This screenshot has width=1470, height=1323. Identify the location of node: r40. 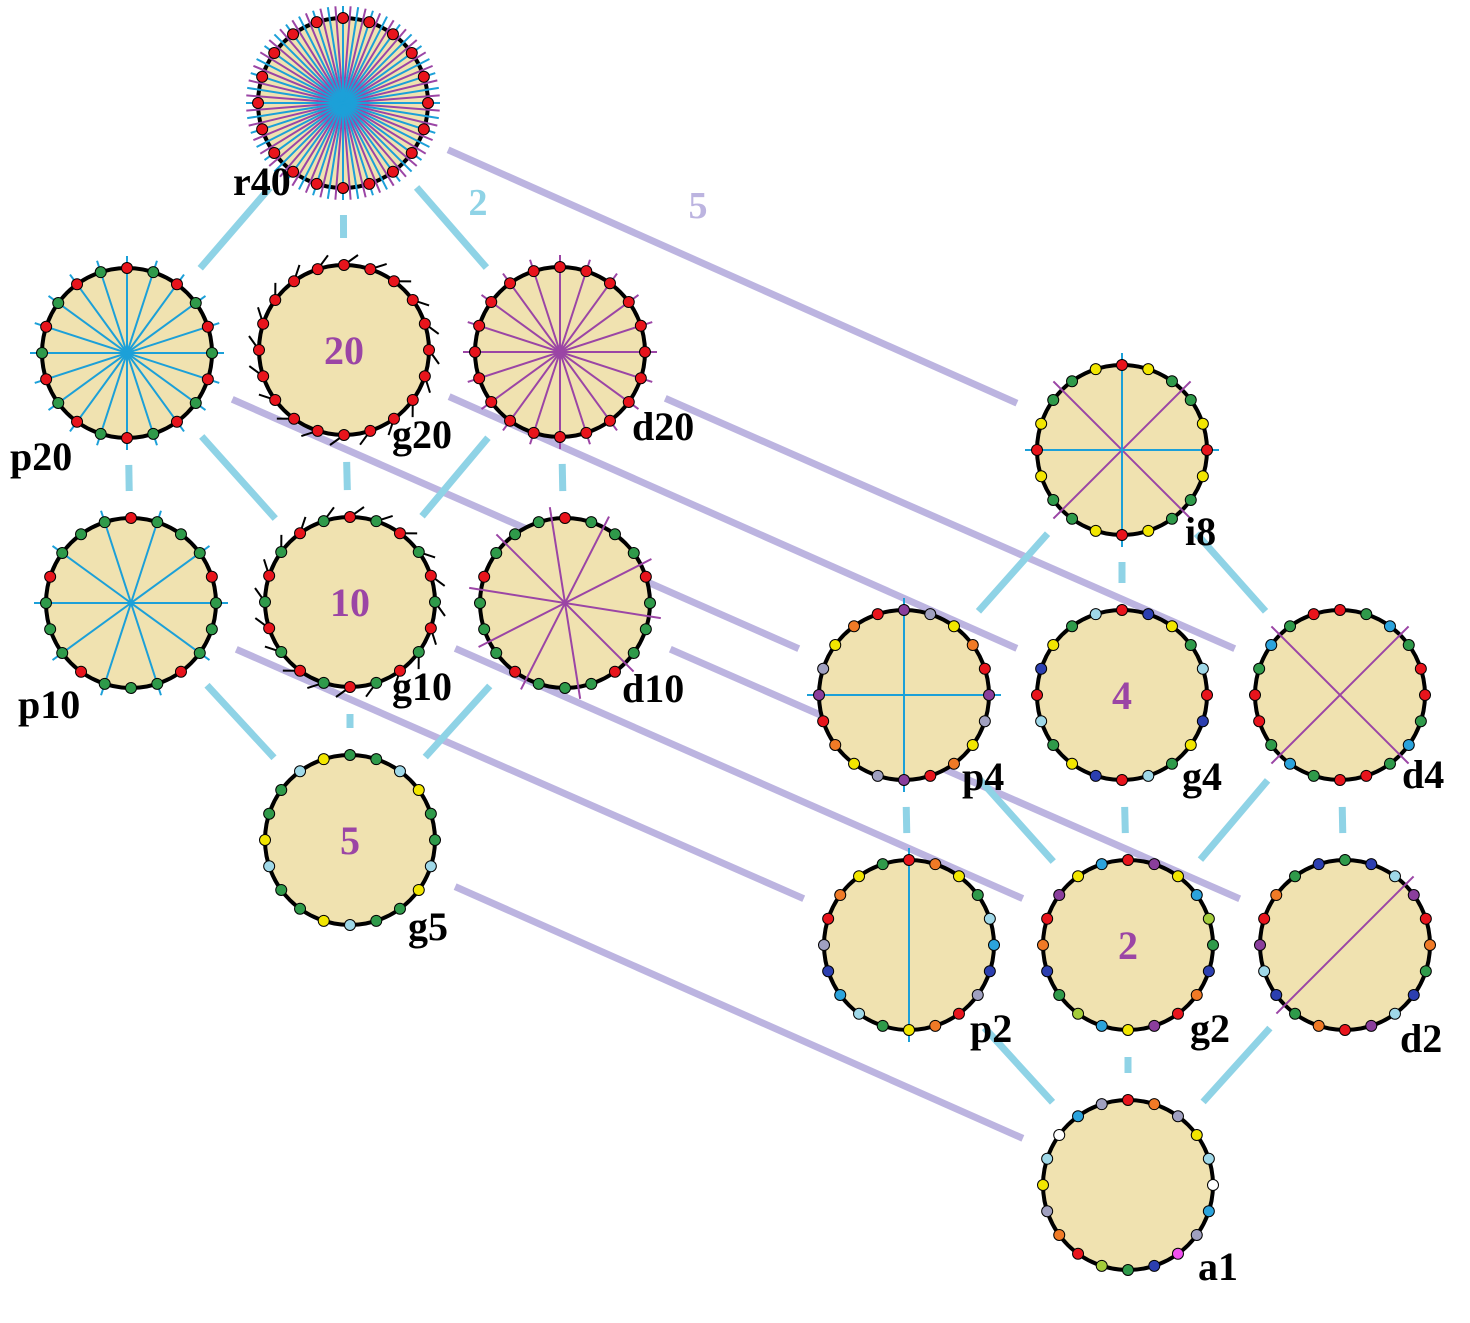
(336, 105).